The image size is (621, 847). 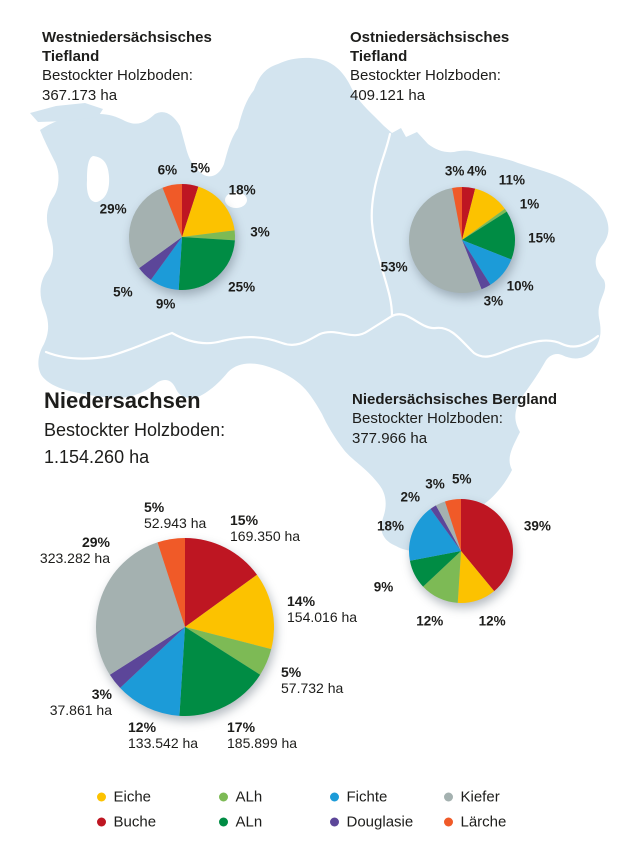 I want to click on pie-label-west-tiefland-douglasie: 5%, so click(x=123, y=292).